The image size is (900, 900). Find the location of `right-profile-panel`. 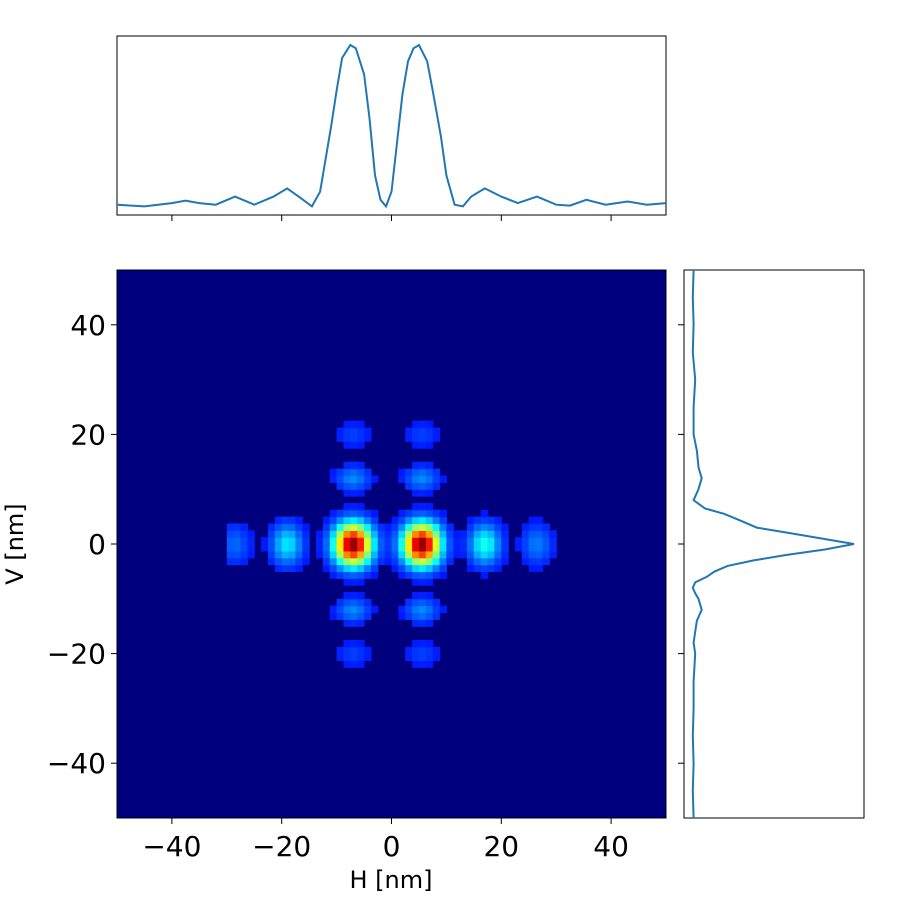

right-profile-panel is located at coordinates (771, 544).